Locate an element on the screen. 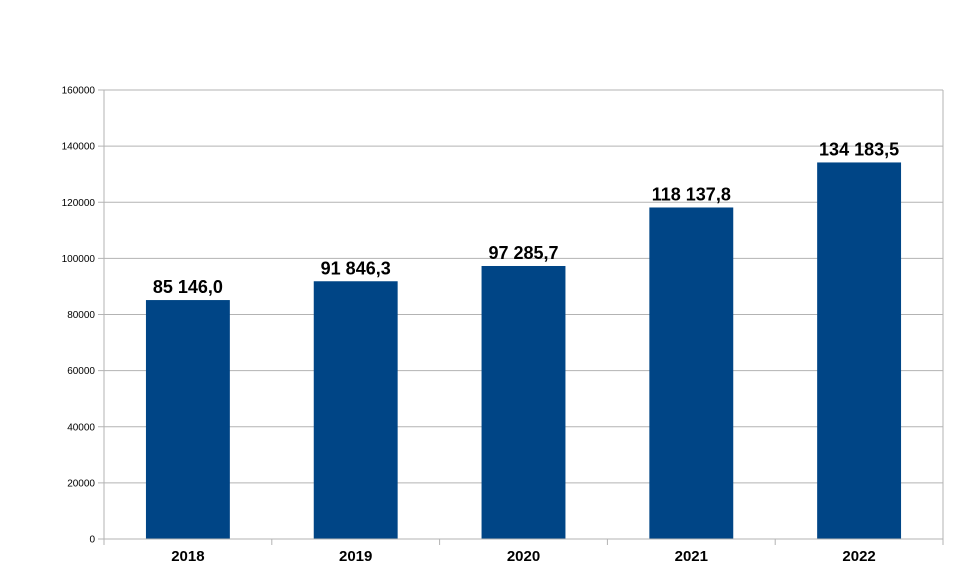  bar-2020 is located at coordinates (523, 402).